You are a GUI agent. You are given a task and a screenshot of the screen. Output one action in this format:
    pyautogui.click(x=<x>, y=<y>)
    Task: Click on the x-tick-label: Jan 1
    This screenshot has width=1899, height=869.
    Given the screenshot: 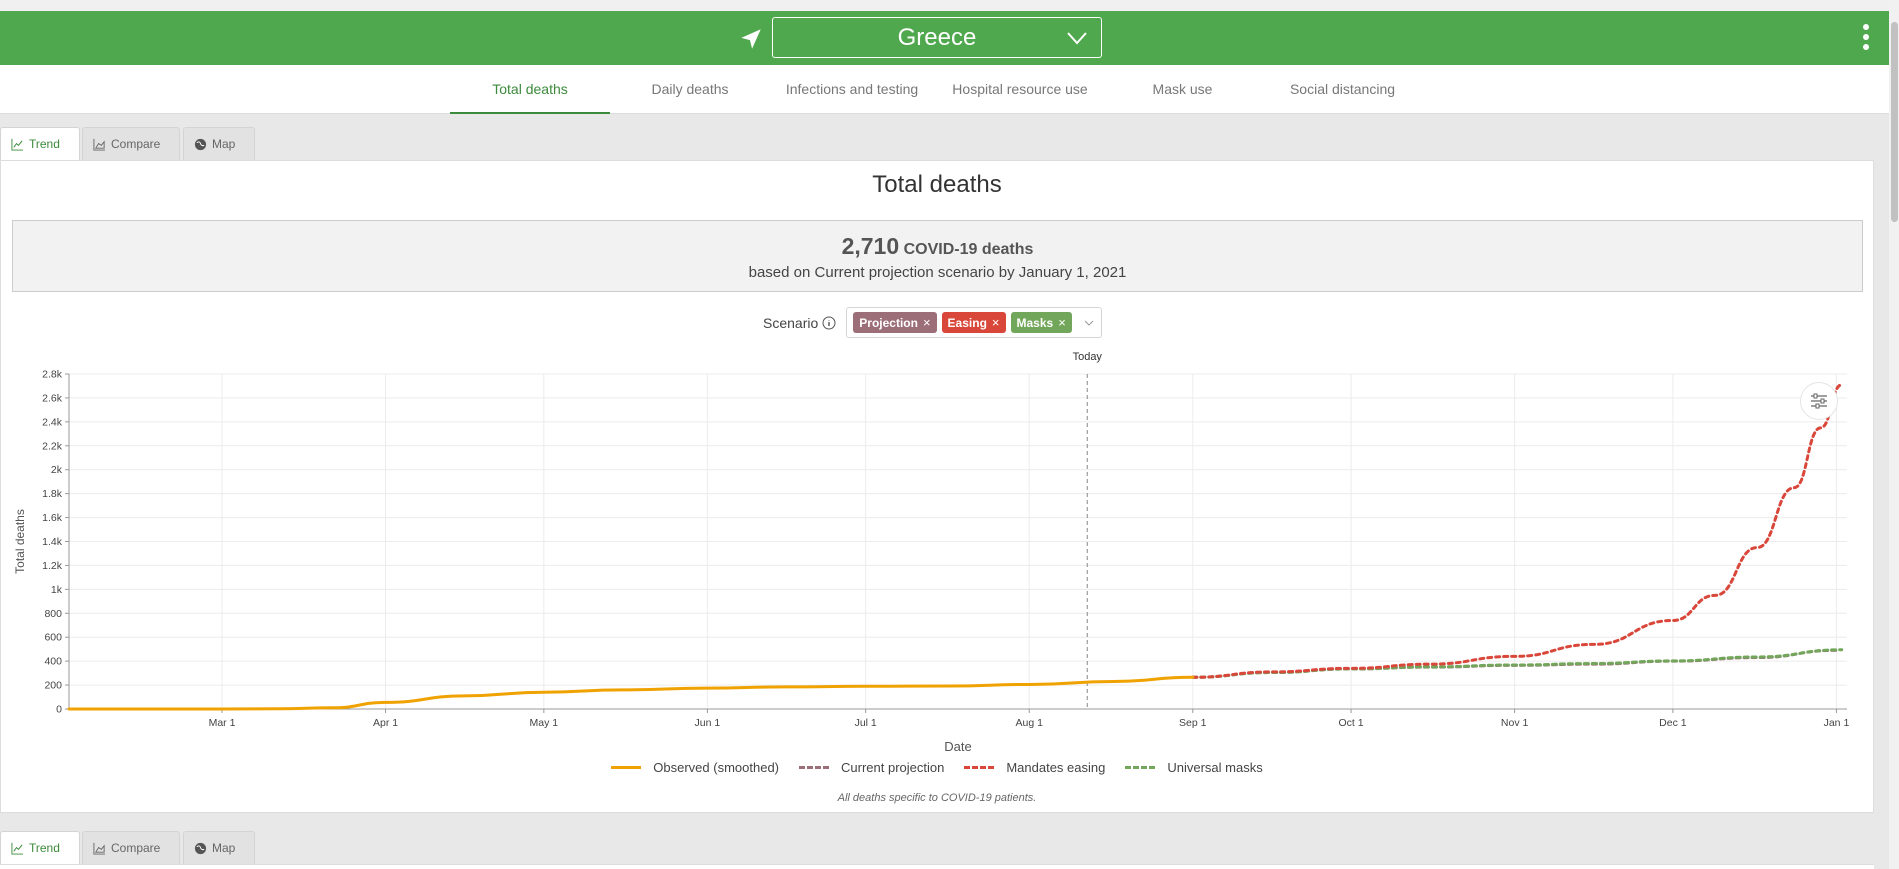 What is the action you would take?
    pyautogui.click(x=1837, y=723)
    